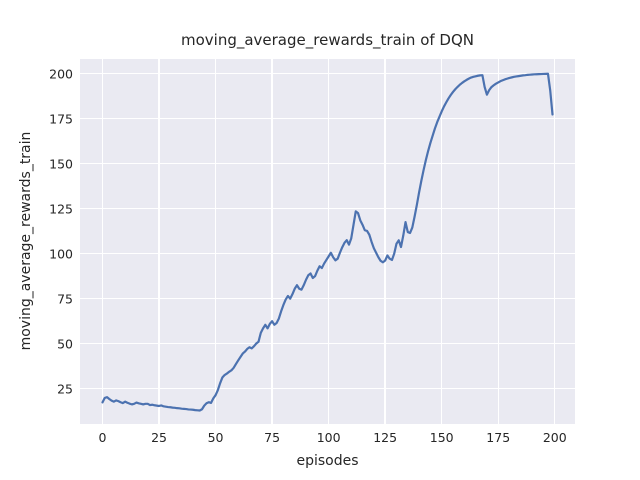 The height and width of the screenshot is (480, 640). Describe the element at coordinates (36, 241) in the screenshot. I see `y-tick-labels: 25 50 75 100 125 150 175 200` at that location.